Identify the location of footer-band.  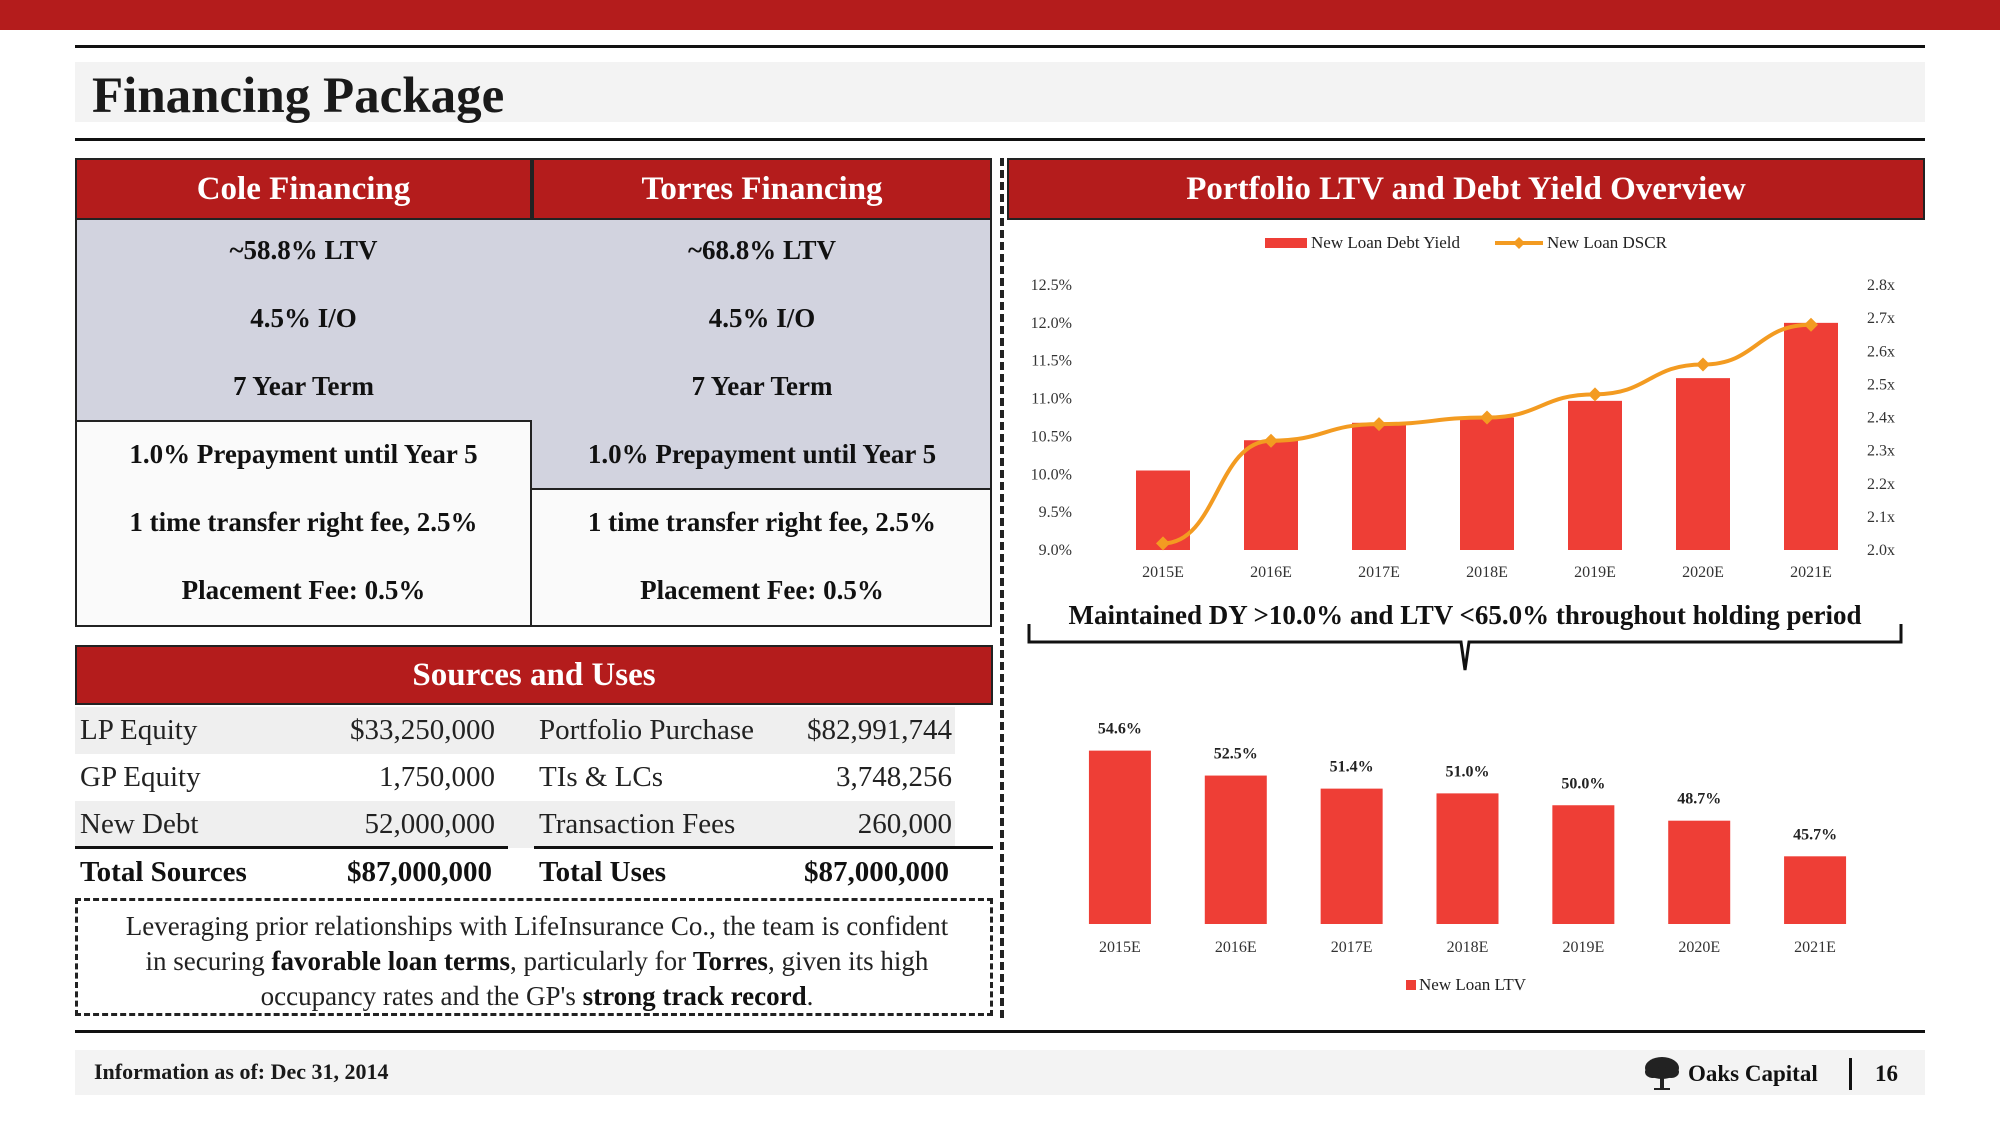
(1000, 1072).